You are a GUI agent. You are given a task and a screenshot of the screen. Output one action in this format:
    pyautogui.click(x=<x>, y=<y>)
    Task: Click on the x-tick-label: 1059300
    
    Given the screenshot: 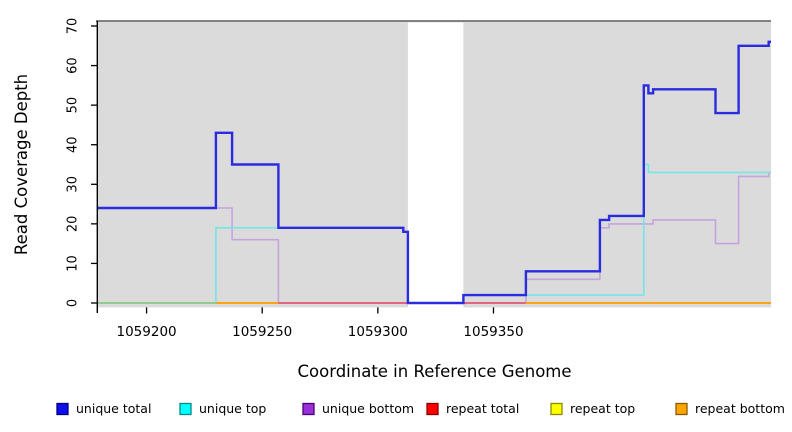 What is the action you would take?
    pyautogui.click(x=378, y=332)
    